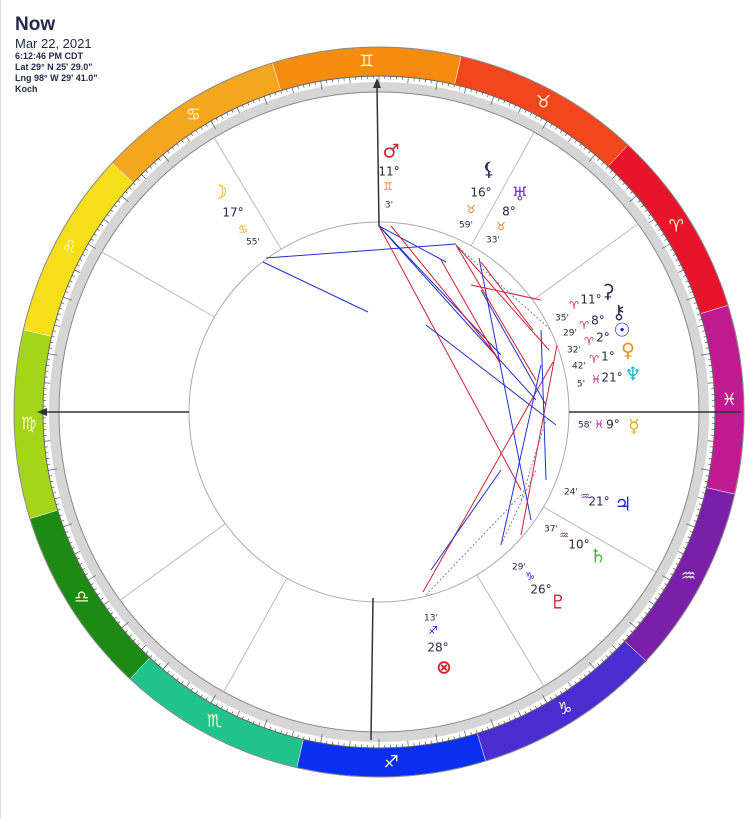 The width and height of the screenshot is (756, 819). I want to click on house-cusp, so click(158, 284).